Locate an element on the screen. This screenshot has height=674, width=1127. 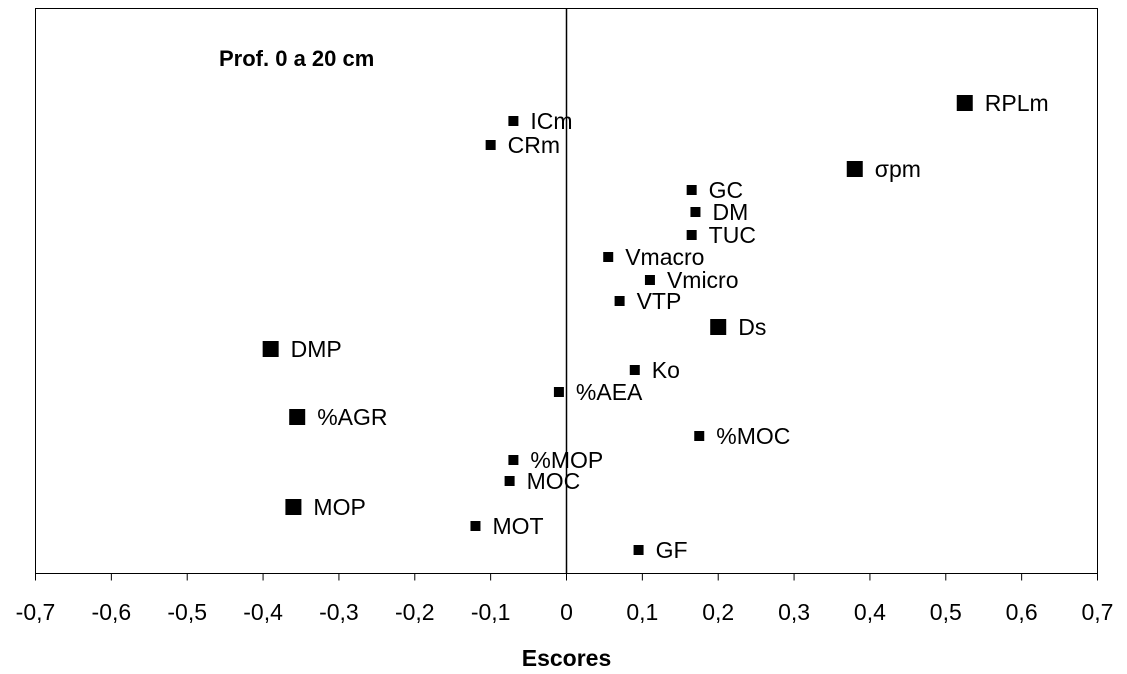
x-tick-label: -0,1 is located at coordinates (491, 612).